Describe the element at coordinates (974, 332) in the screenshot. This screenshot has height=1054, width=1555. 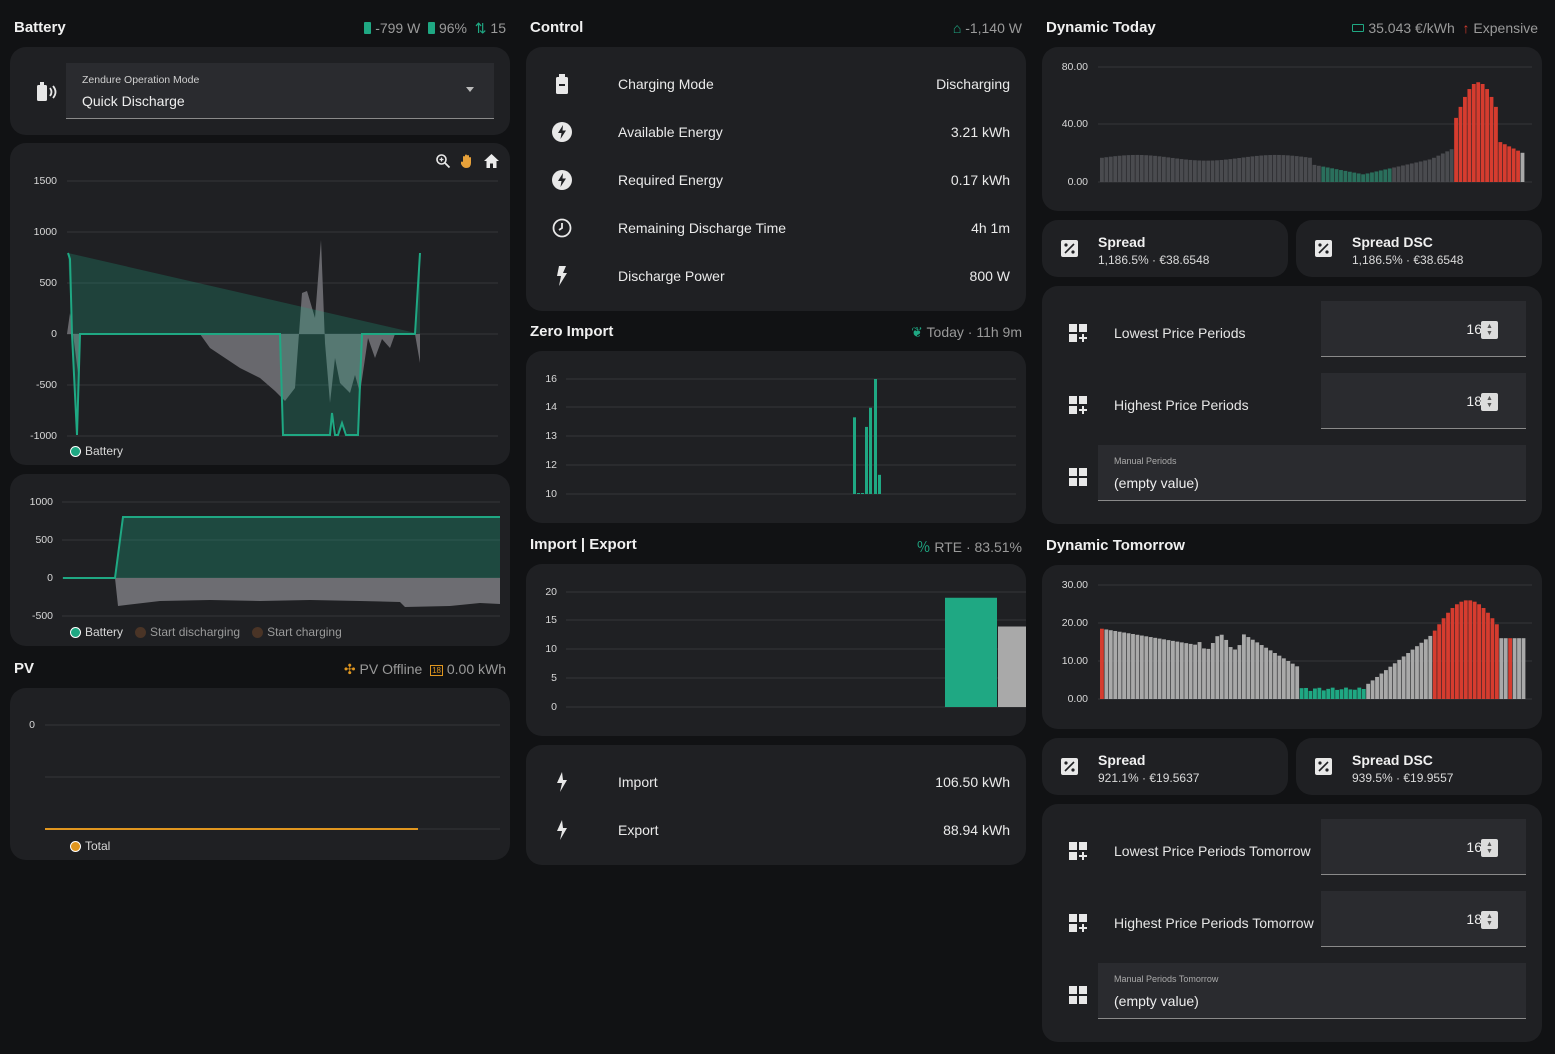
I see `zero-import-duration: Today · 11h 9m` at that location.